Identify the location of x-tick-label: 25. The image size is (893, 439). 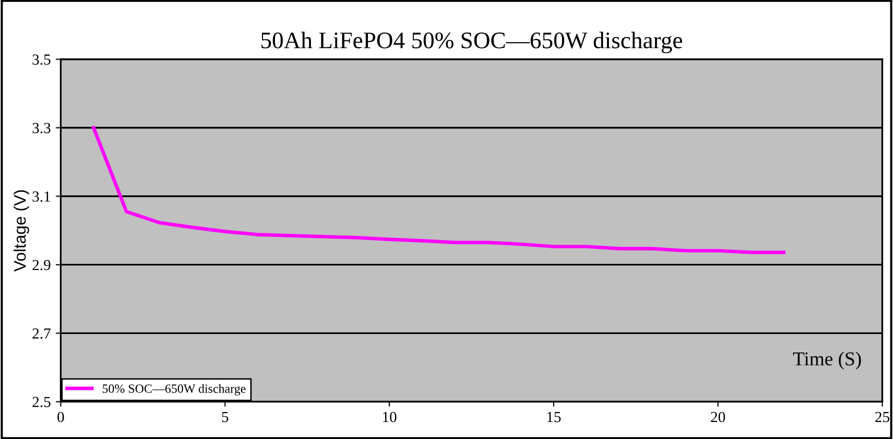
(882, 417).